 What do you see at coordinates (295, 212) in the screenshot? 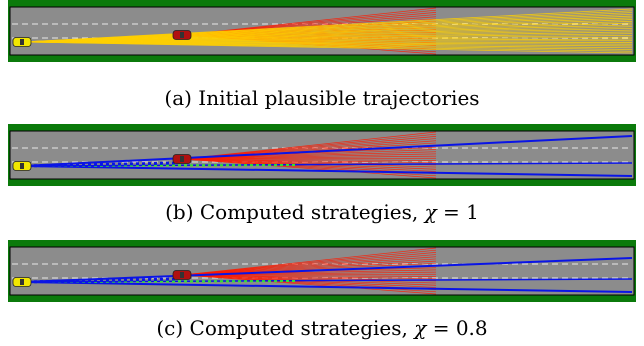
I see `caption-b-prefix: (b) Computed strategies,` at bounding box center [295, 212].